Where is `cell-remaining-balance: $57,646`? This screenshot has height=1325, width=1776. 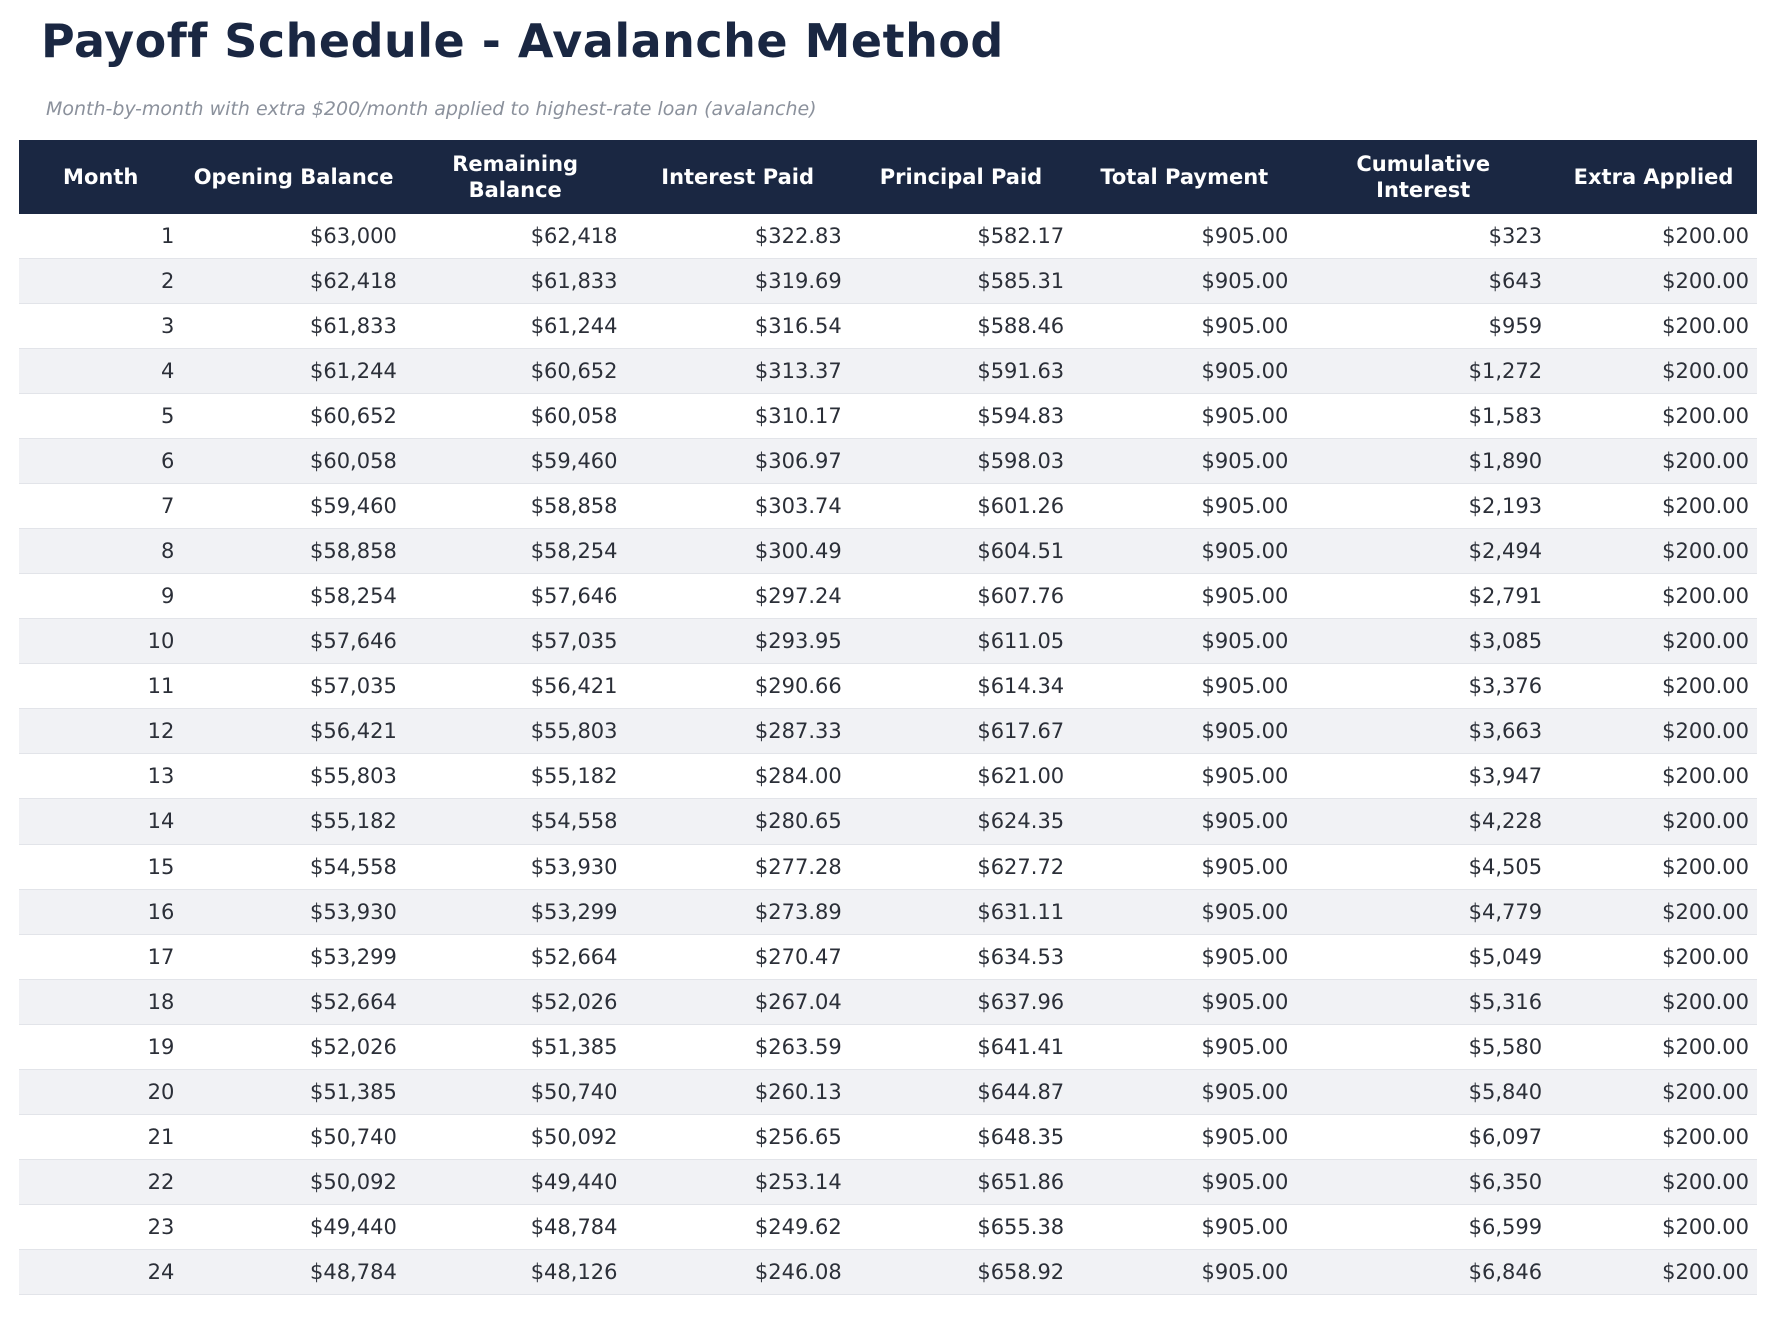 cell-remaining-balance: $57,646 is located at coordinates (574, 596).